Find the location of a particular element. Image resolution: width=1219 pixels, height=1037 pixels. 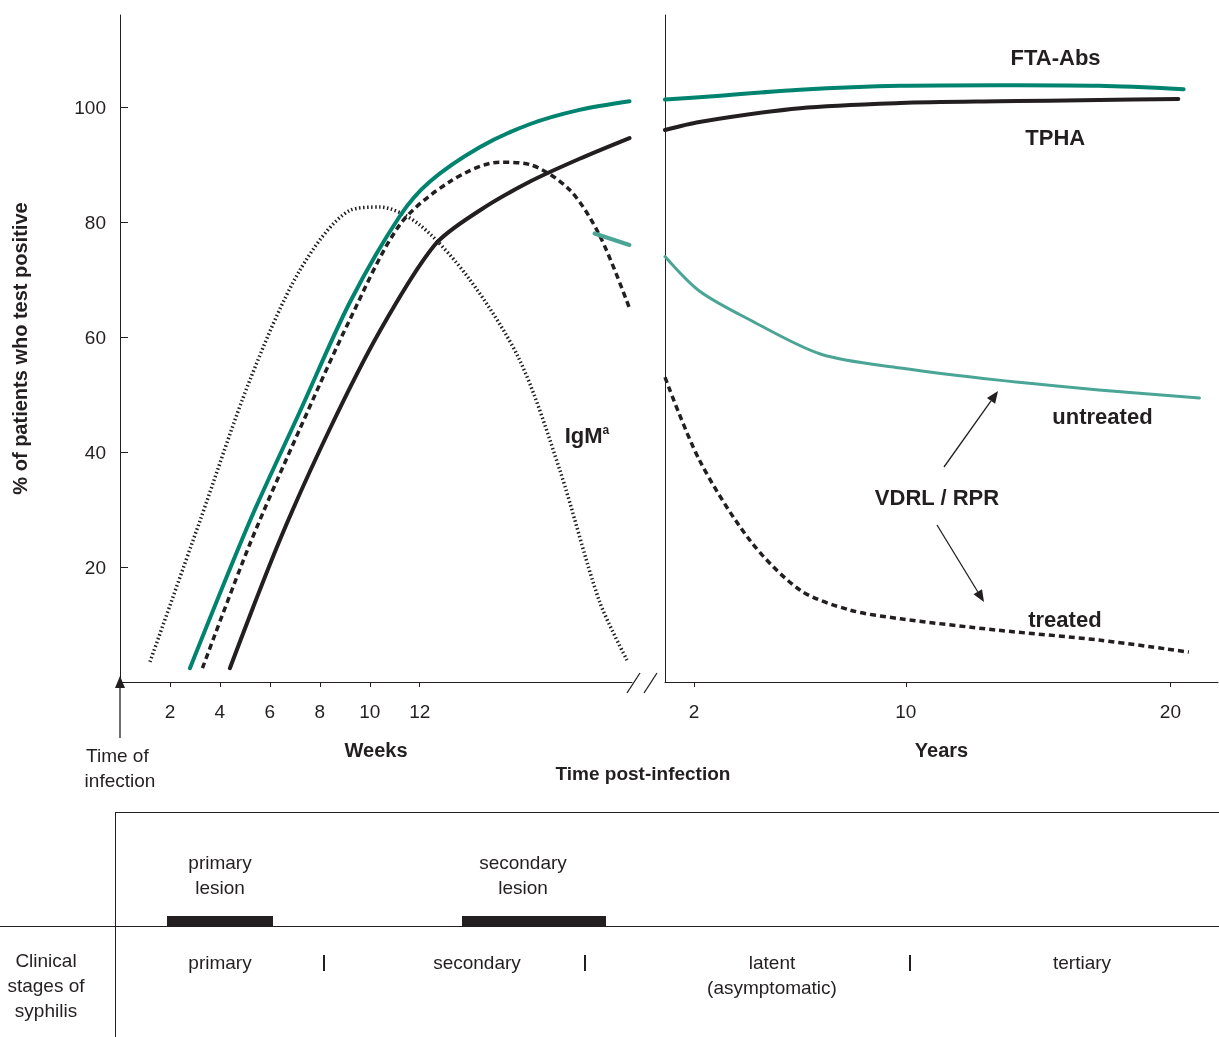

y-tick-label: 40 is located at coordinates (95, 452).